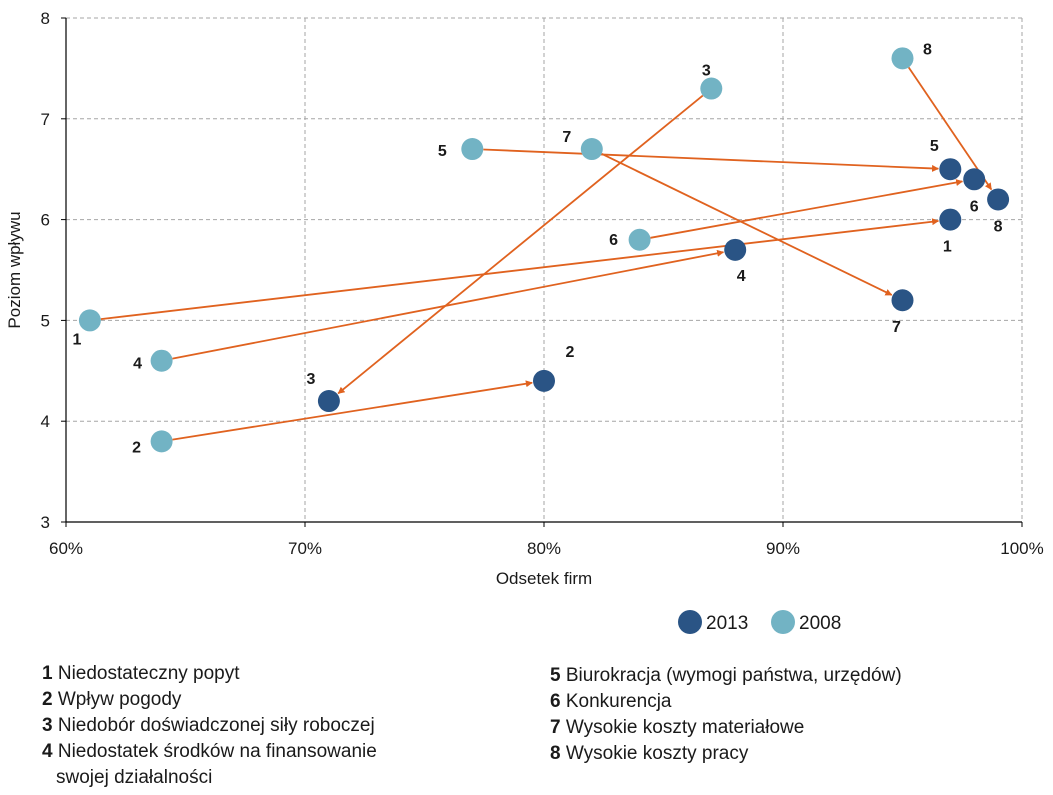 The height and width of the screenshot is (795, 1053). Describe the element at coordinates (544, 578) in the screenshot. I see `x-axis-title: Odsetek firm` at that location.